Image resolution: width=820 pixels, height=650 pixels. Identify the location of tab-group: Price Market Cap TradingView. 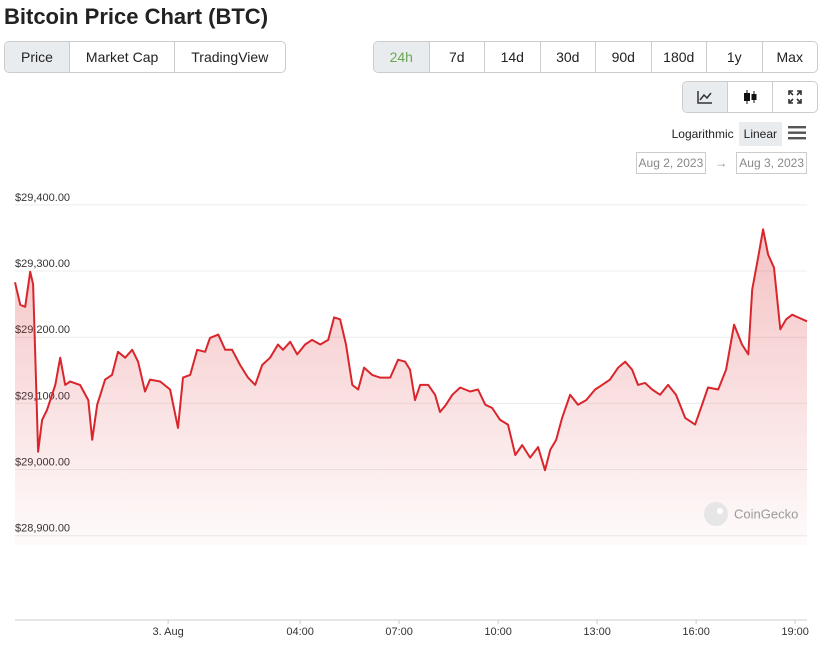
(145, 57).